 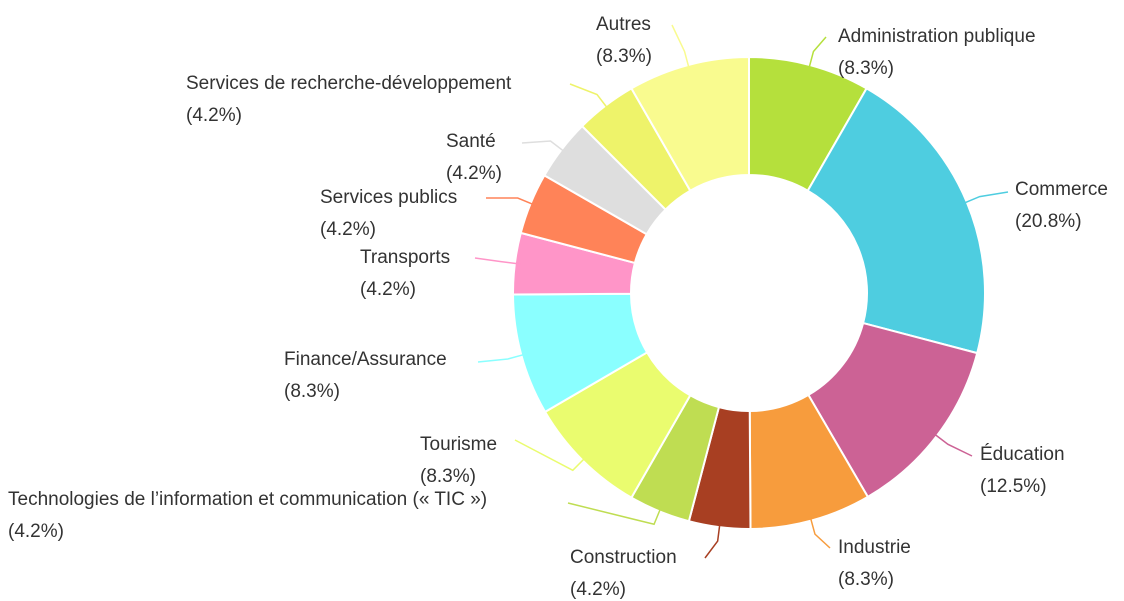 What do you see at coordinates (937, 36) in the screenshot?
I see `slice-label: Administration publique` at bounding box center [937, 36].